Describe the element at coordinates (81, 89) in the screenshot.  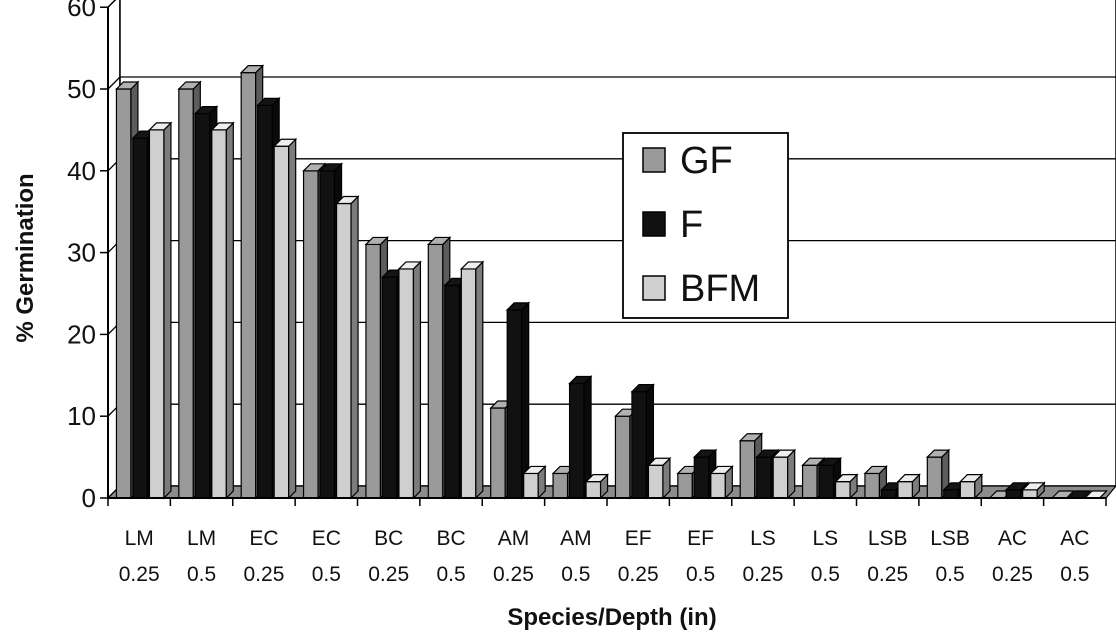
I see `y-tick-label: 50` at that location.